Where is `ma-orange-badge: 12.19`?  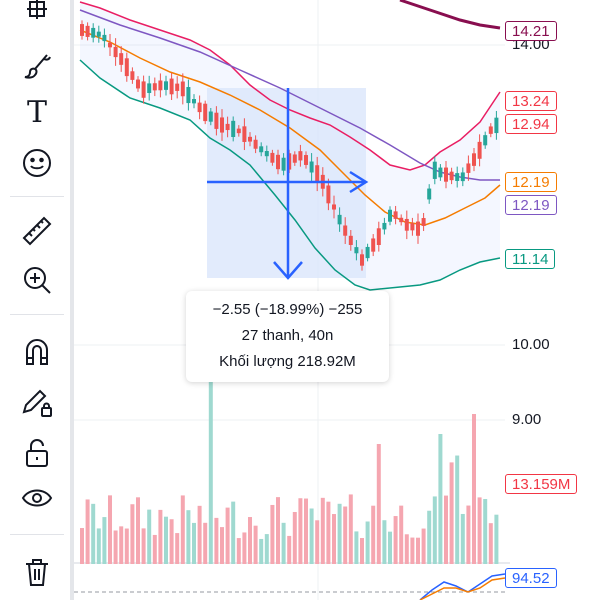
ma-orange-badge: 12.19 is located at coordinates (531, 182).